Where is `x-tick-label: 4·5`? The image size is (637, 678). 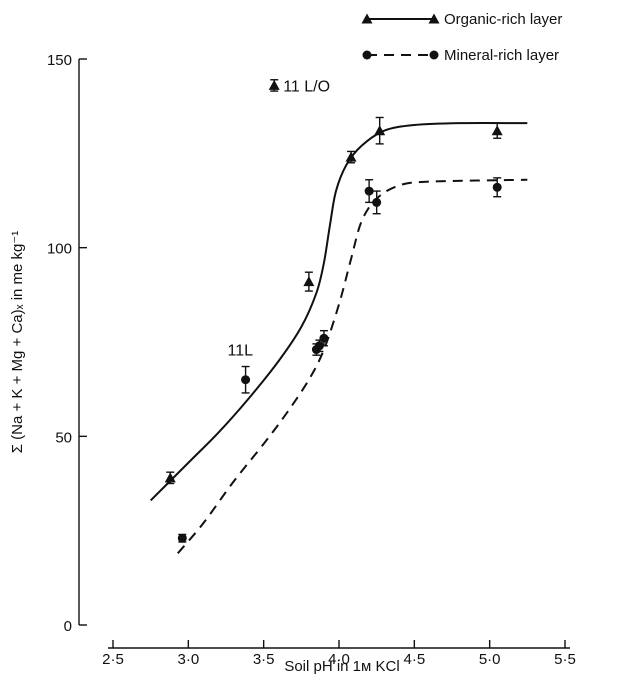 x-tick-label: 4·5 is located at coordinates (414, 659).